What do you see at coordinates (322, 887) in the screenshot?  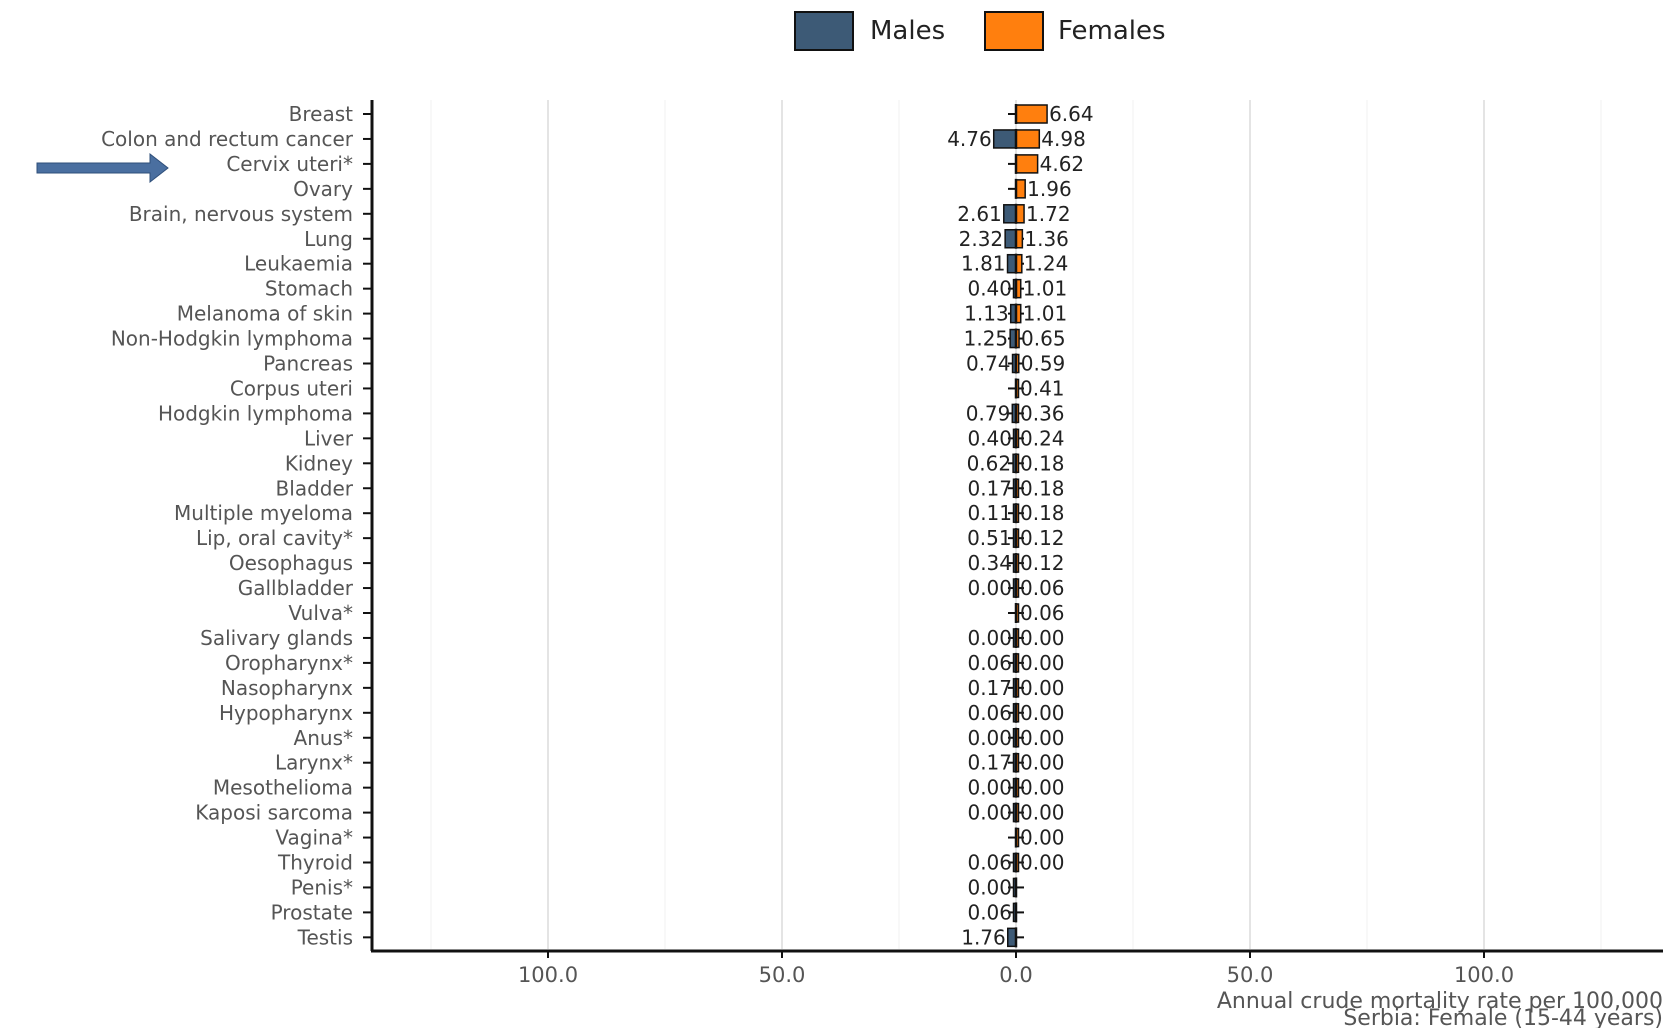 I see `category-label: Penis*` at bounding box center [322, 887].